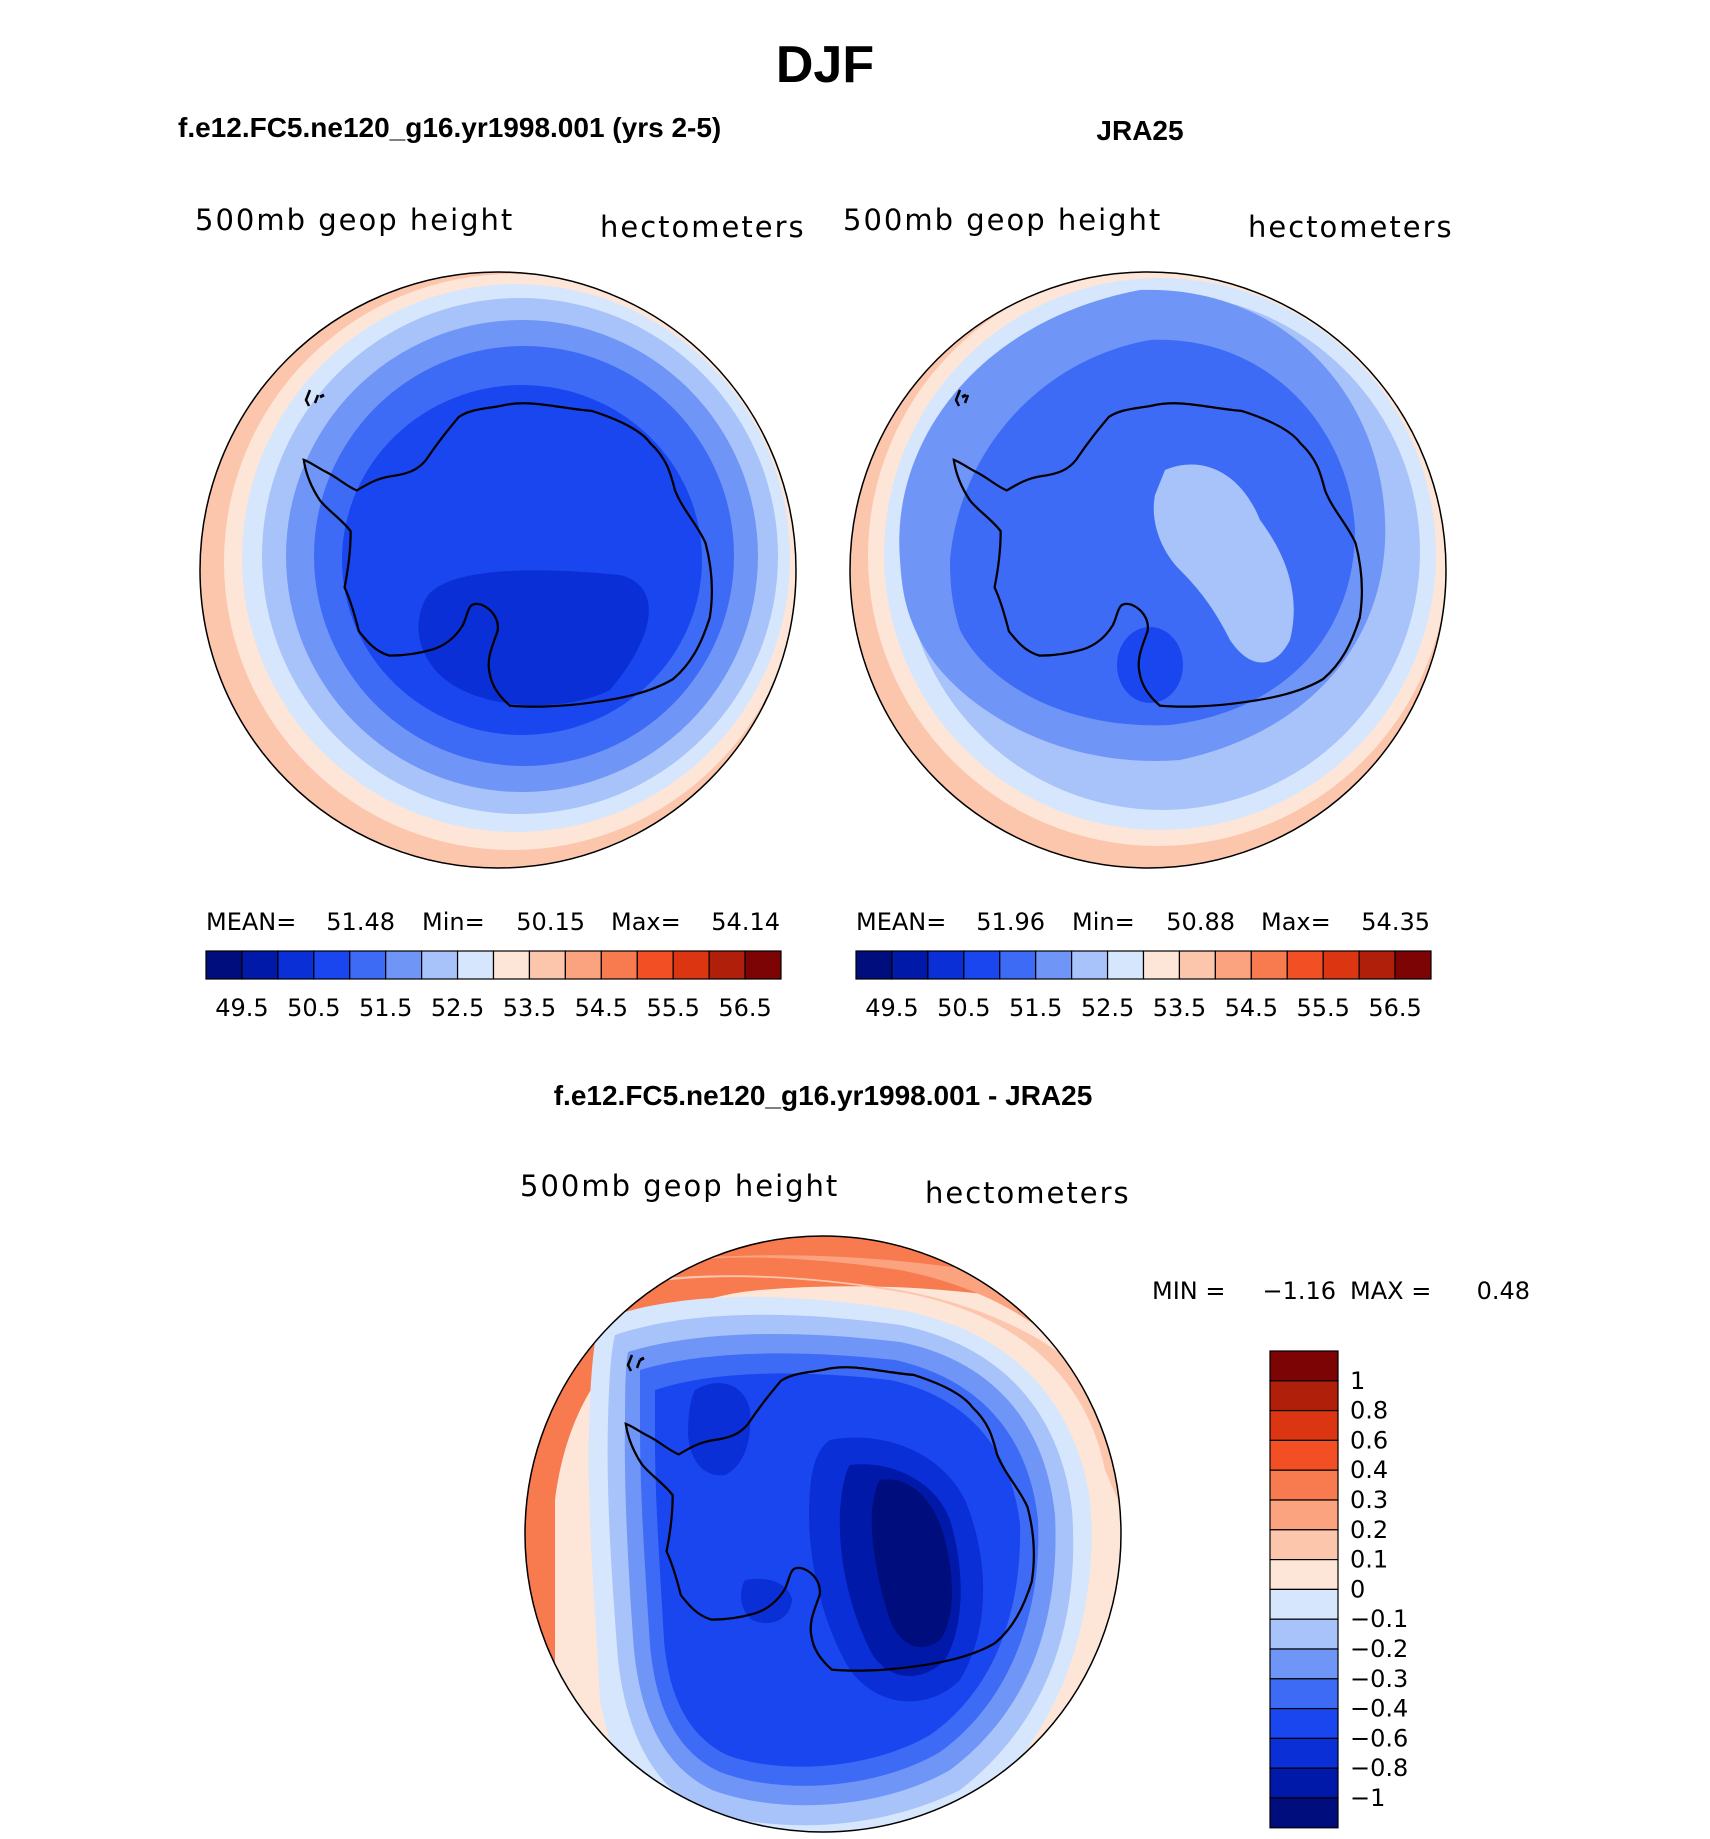 This screenshot has width=1710, height=1839. I want to click on panel-title-obs: JRA25, so click(1139, 130).